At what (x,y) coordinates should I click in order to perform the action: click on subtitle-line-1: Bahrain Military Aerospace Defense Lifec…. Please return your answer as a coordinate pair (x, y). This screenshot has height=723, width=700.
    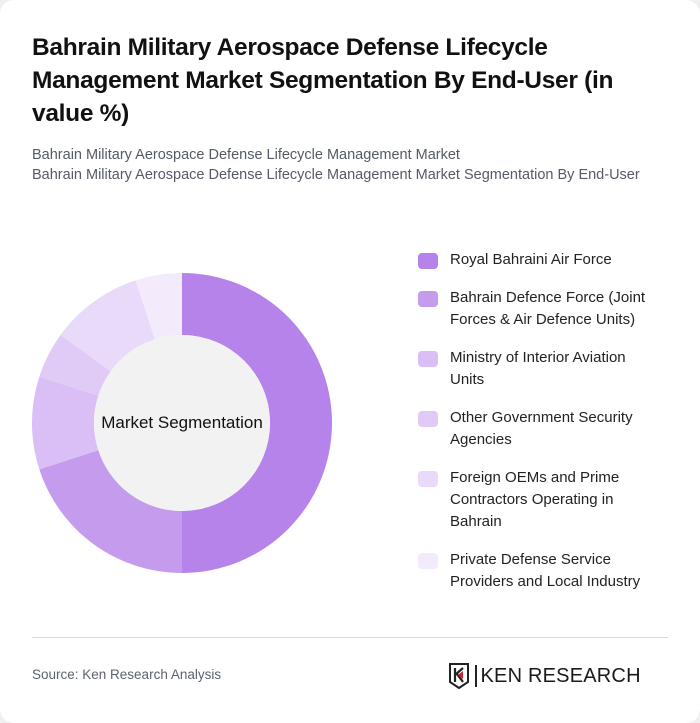
    Looking at the image, I should click on (246, 155).